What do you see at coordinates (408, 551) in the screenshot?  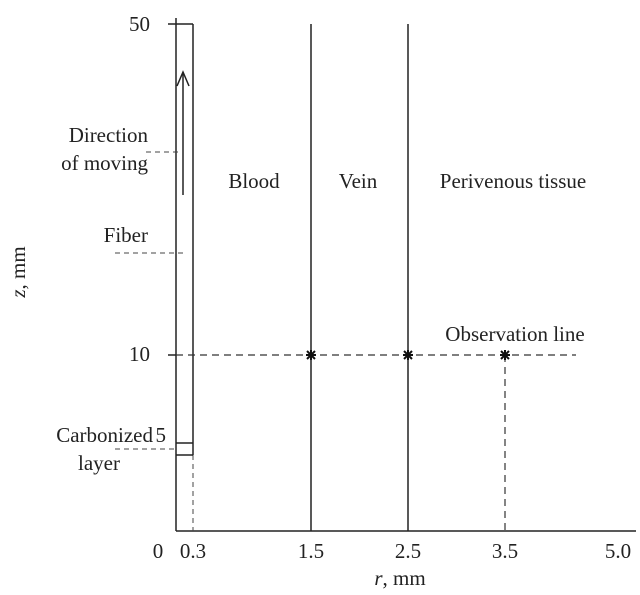 I see `x-tick-label: 2.5` at bounding box center [408, 551].